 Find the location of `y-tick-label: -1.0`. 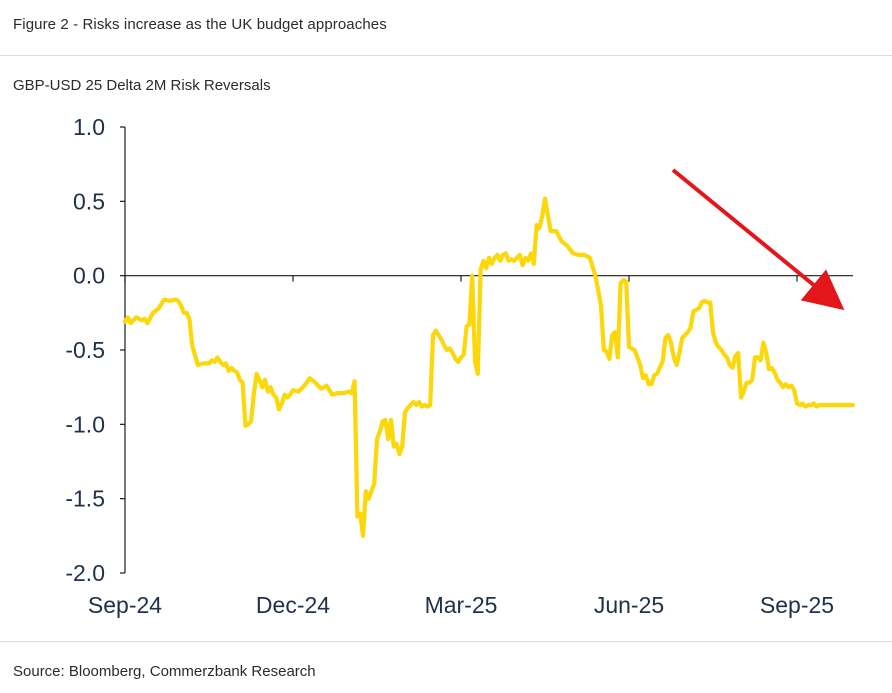

y-tick-label: -1.0 is located at coordinates (85, 424).